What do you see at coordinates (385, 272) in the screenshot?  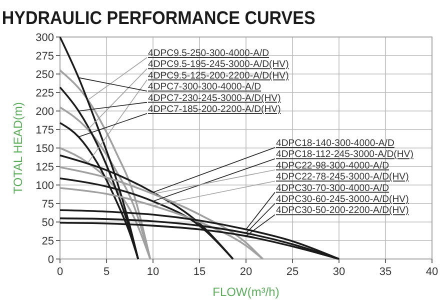 I see `x-tick-label: 35` at bounding box center [385, 272].